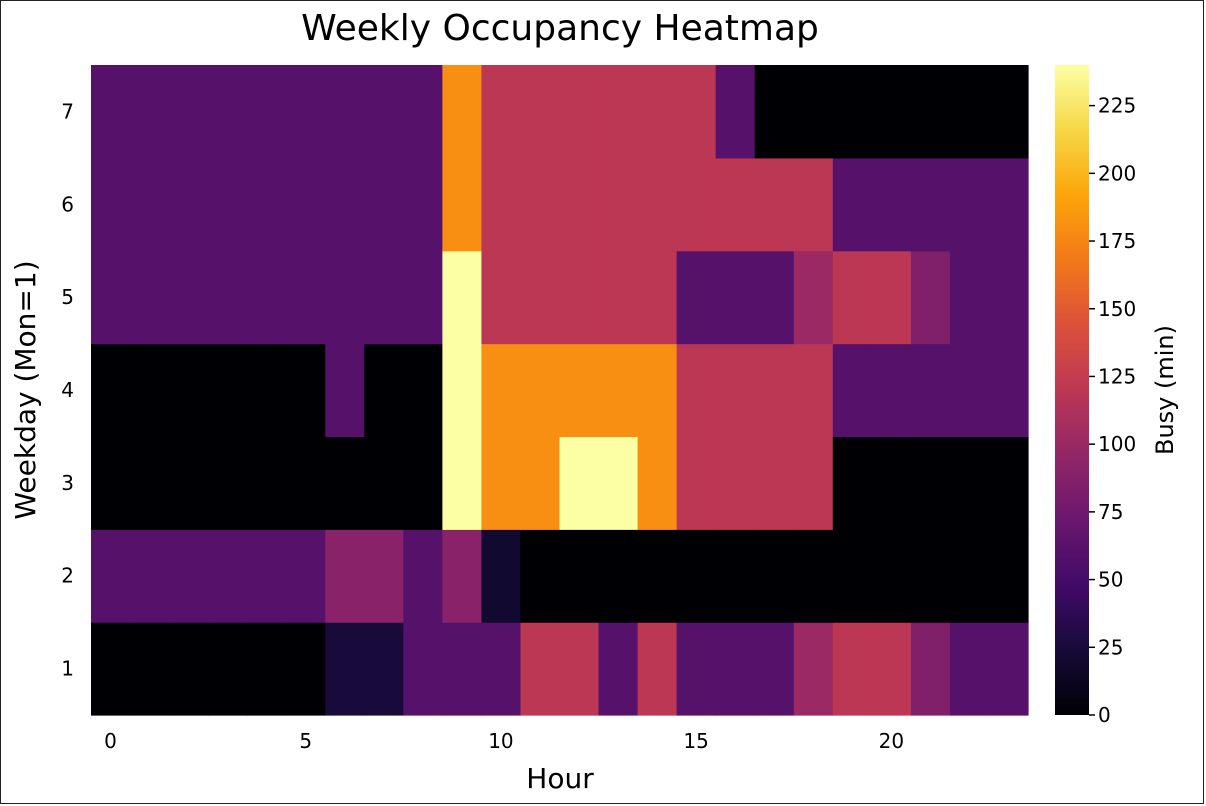 The image size is (1206, 806). I want to click on colorbar-tick-label: 225, so click(1117, 106).